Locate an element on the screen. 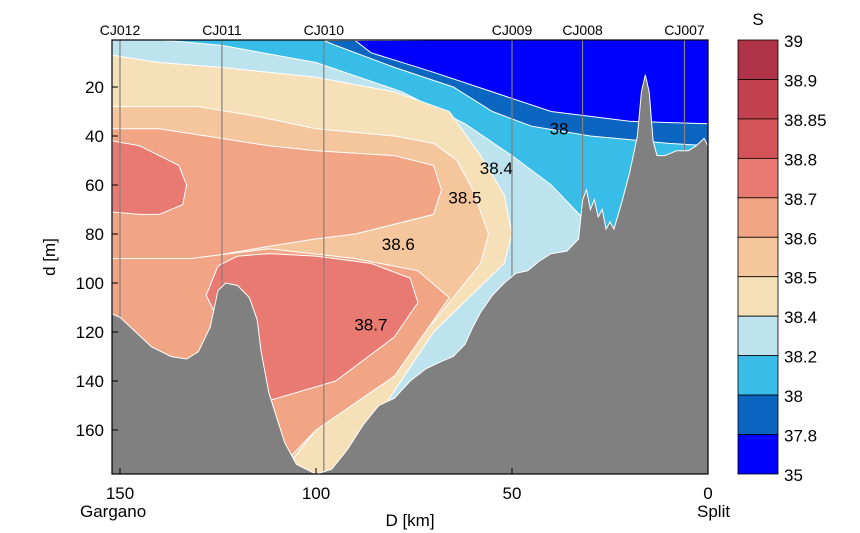  station-label-CJ010: CJ010 is located at coordinates (324, 30).